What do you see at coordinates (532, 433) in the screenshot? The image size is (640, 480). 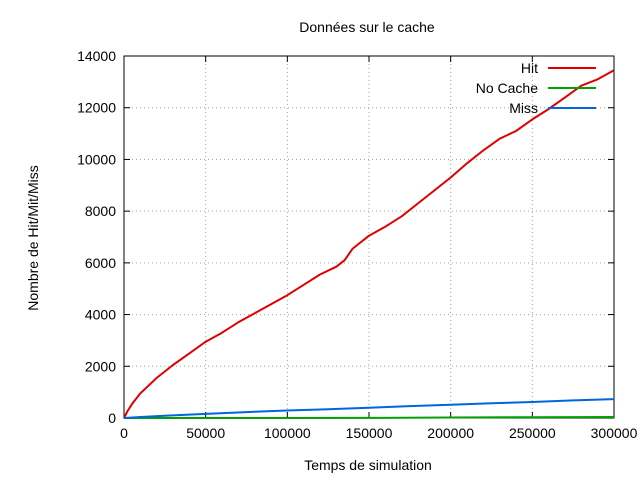 I see `x-tick-label: 250000` at bounding box center [532, 433].